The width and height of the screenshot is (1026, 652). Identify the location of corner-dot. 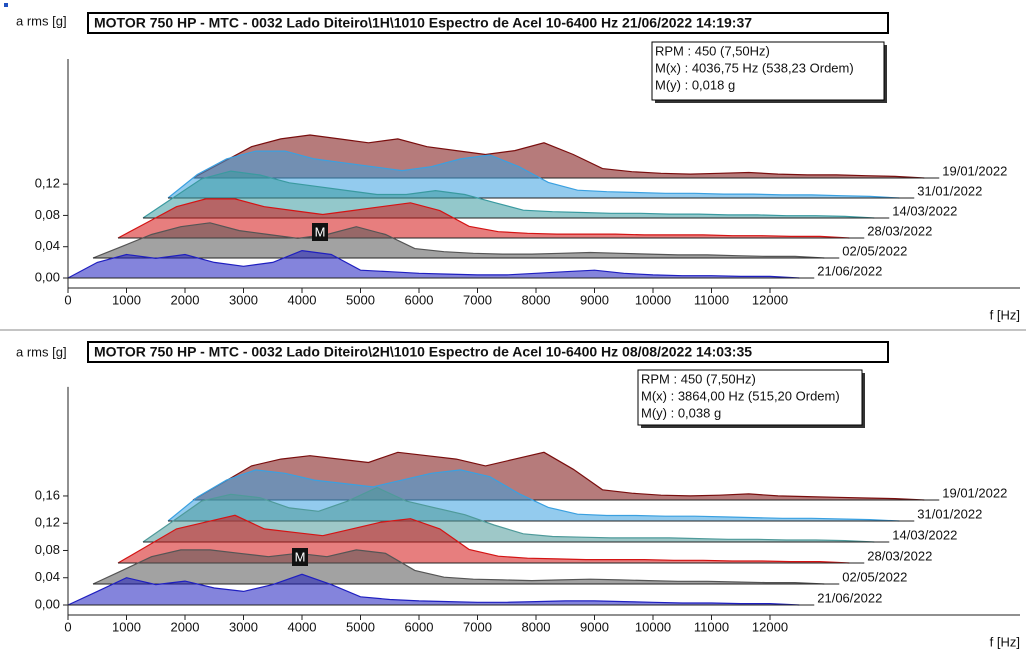
(6, 5).